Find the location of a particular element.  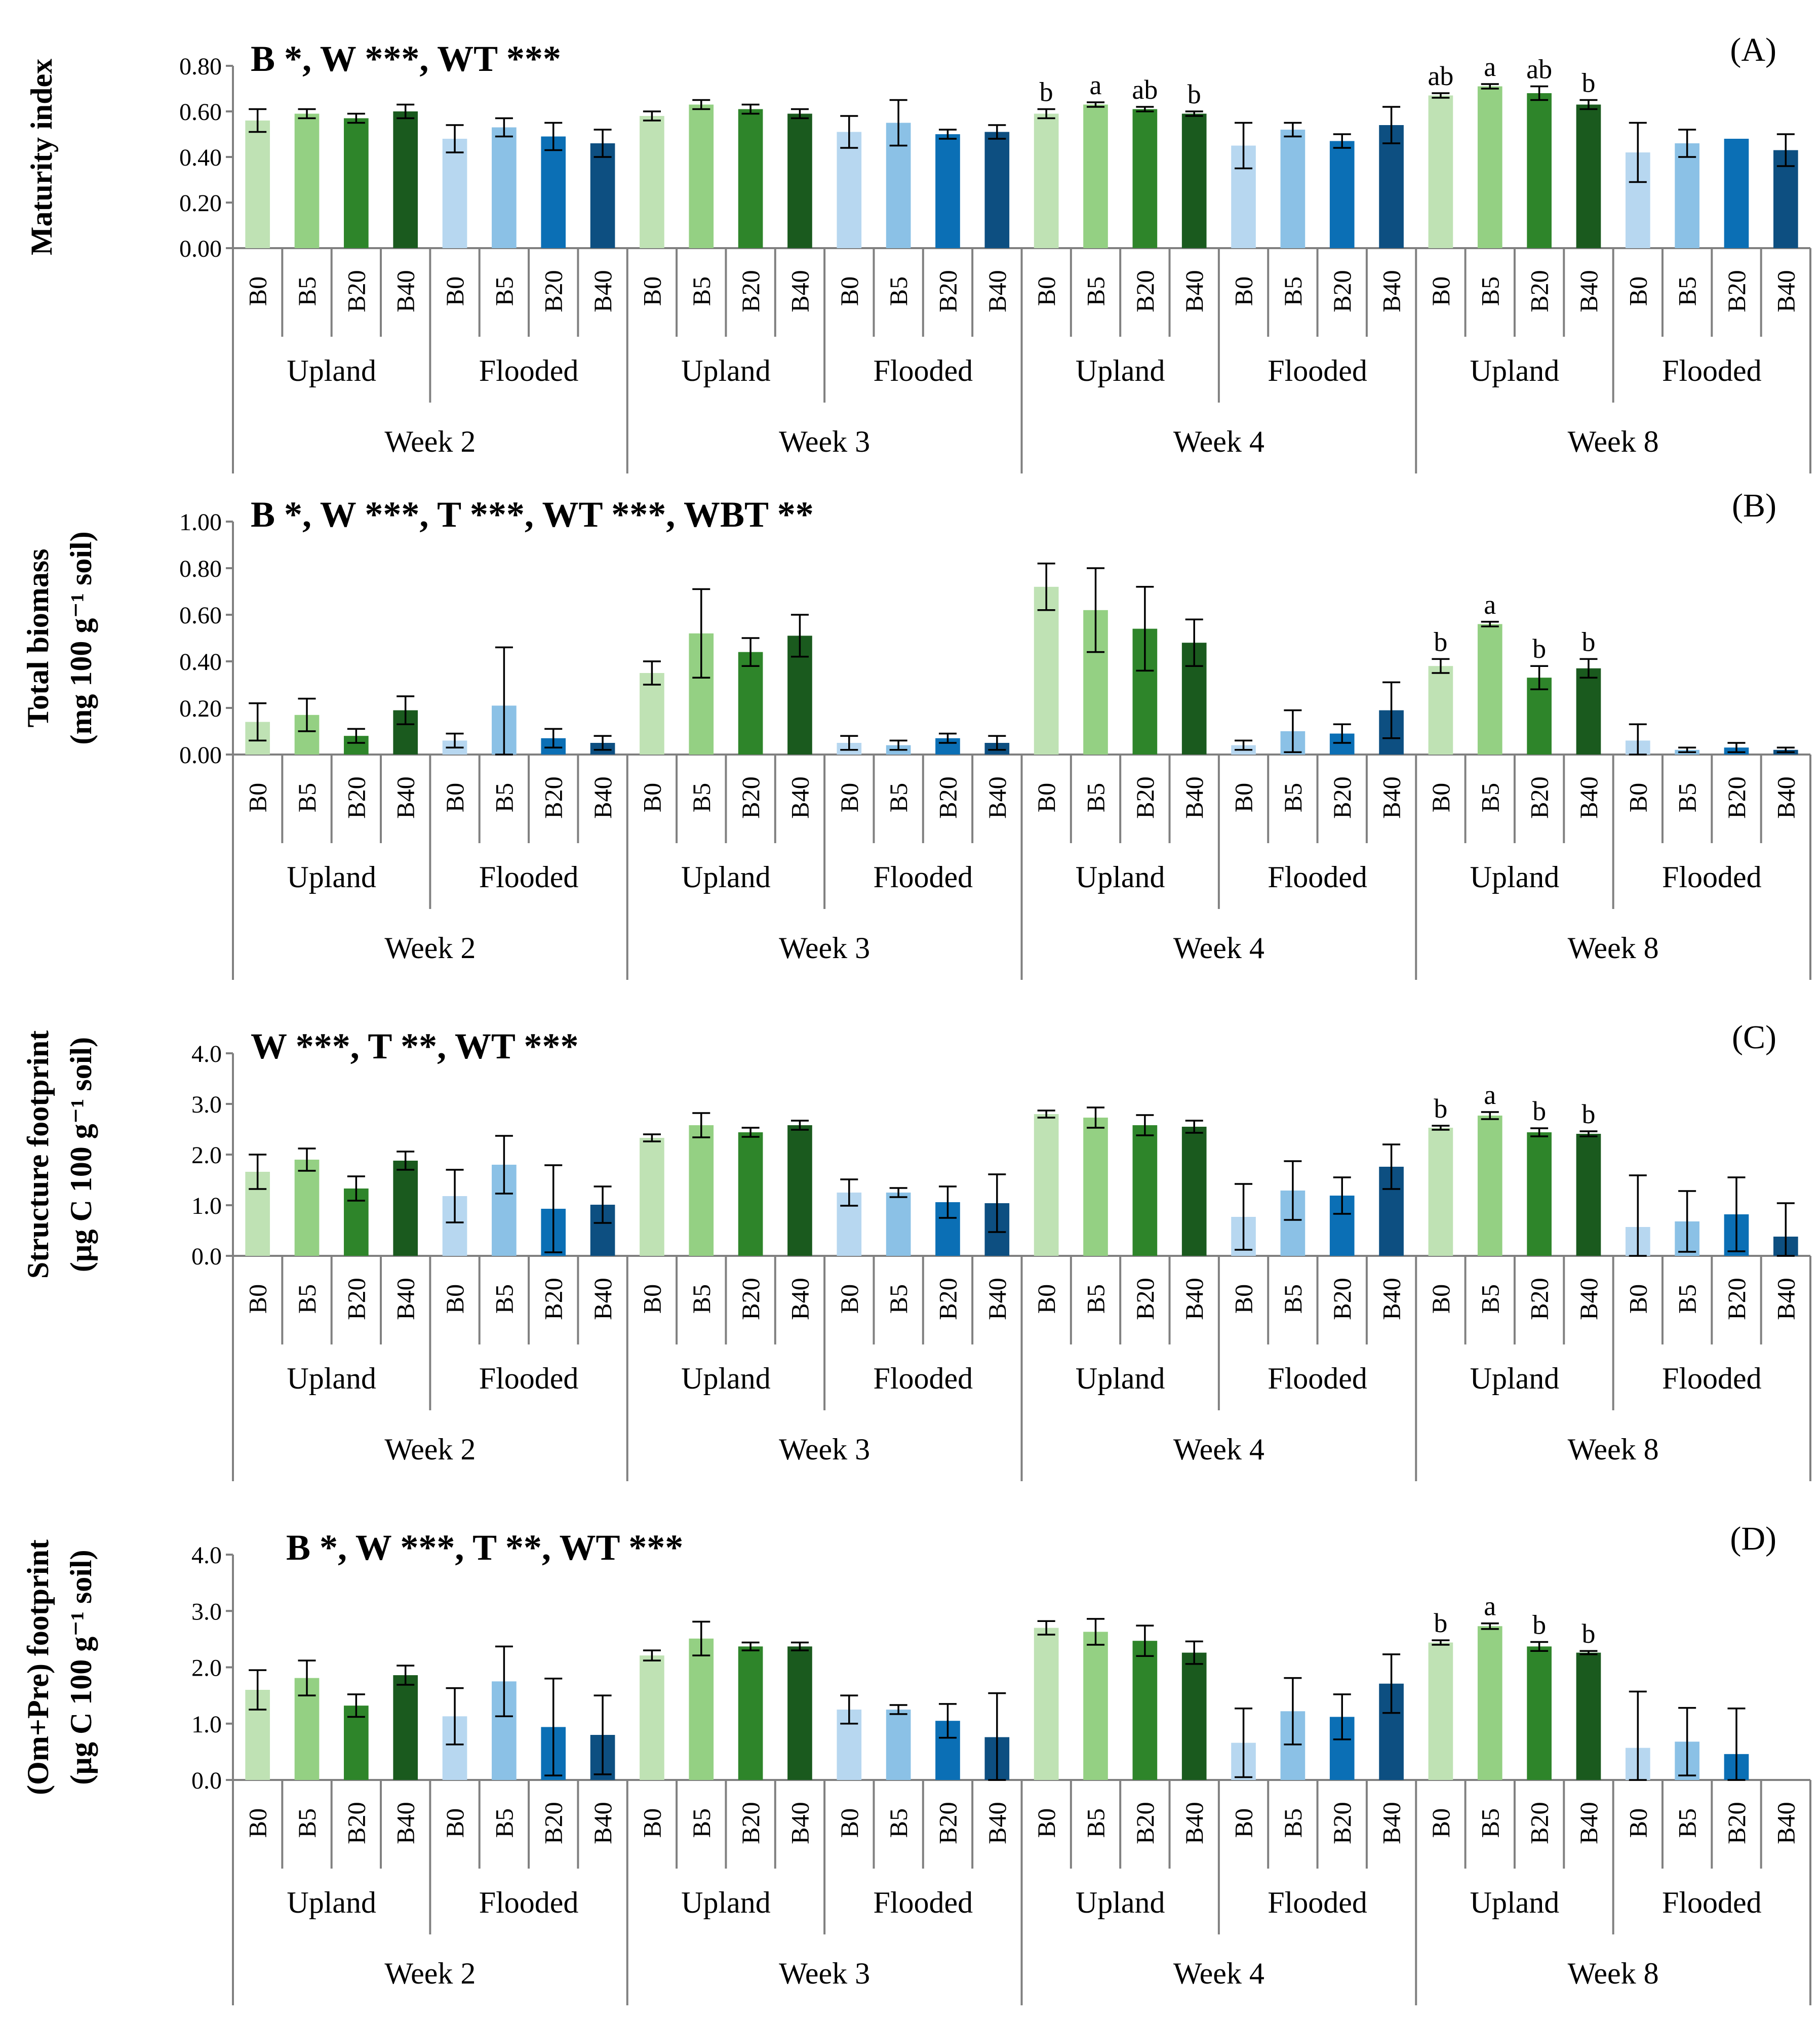

y-axis-title: (µg C 100 g⁻¹ soil) is located at coordinates (81, 1154).